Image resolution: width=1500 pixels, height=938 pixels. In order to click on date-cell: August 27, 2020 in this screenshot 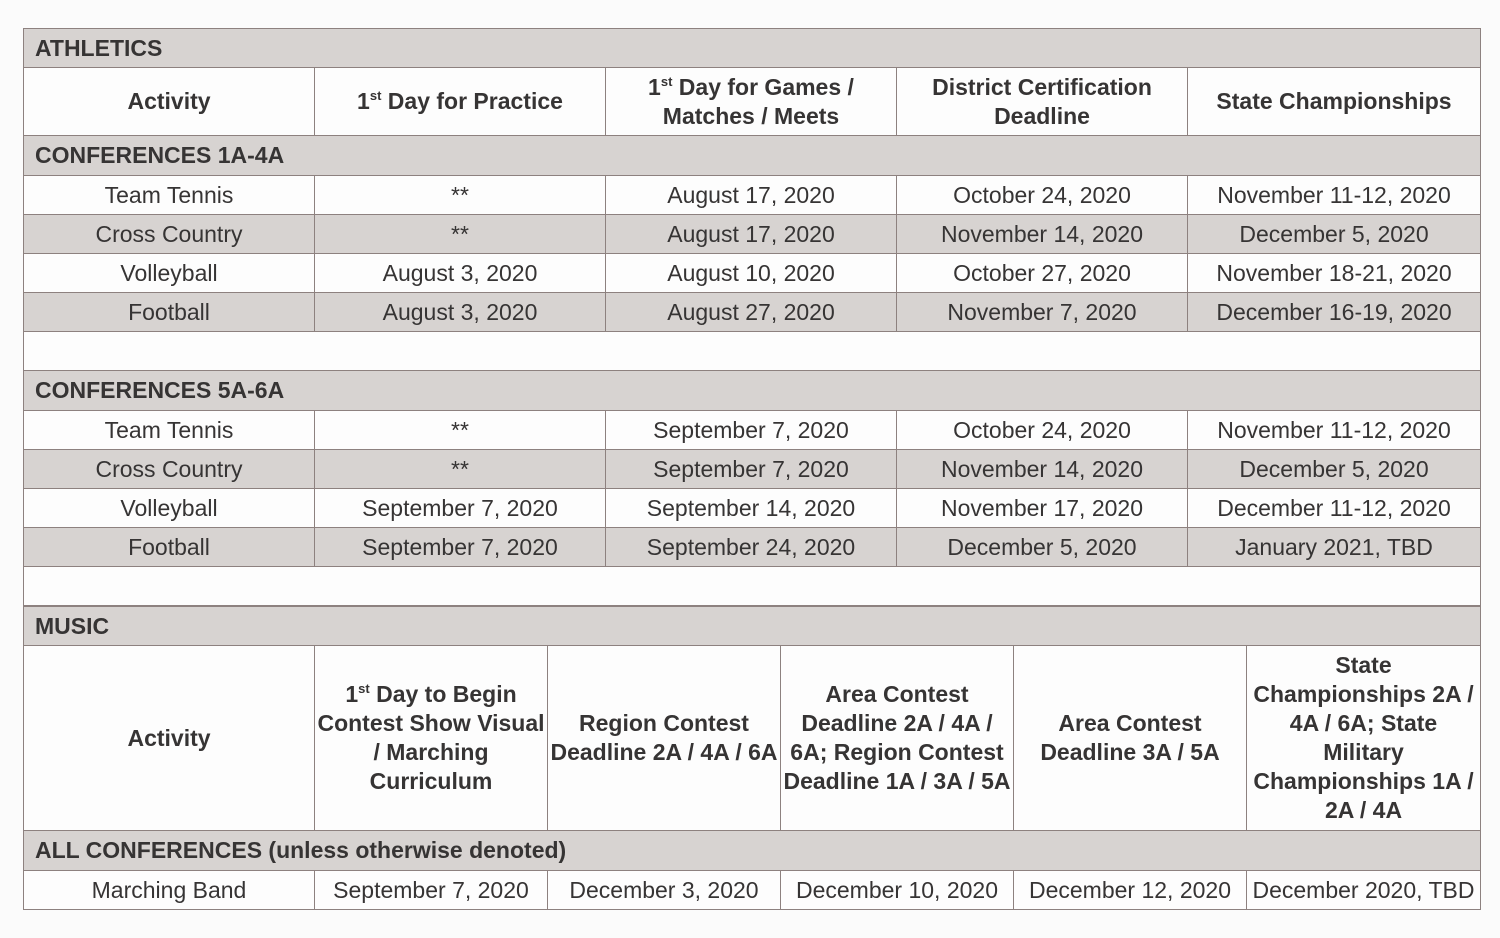, I will do `click(751, 312)`.